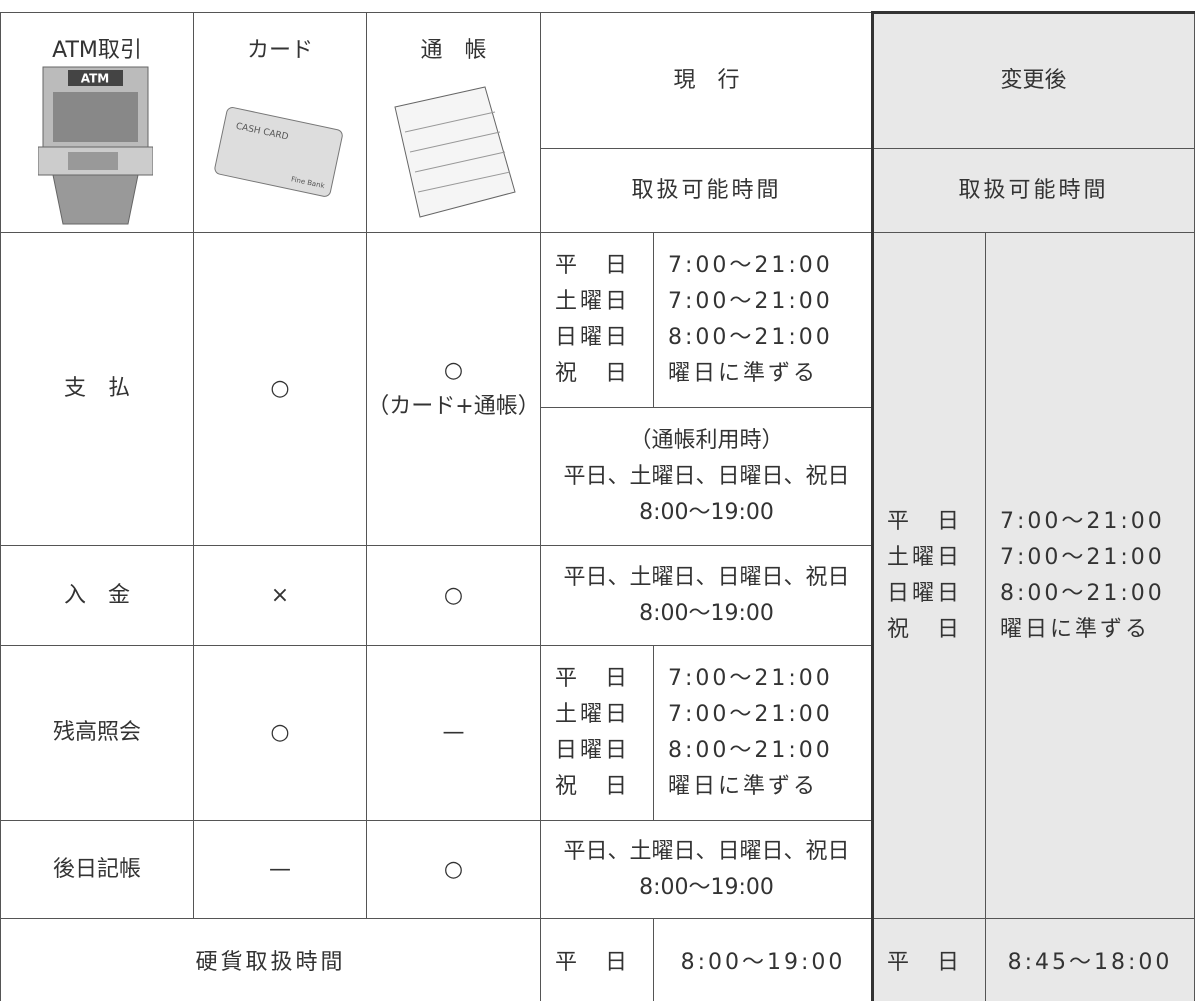  I want to click on row-label: 後日記帳, so click(97, 869).